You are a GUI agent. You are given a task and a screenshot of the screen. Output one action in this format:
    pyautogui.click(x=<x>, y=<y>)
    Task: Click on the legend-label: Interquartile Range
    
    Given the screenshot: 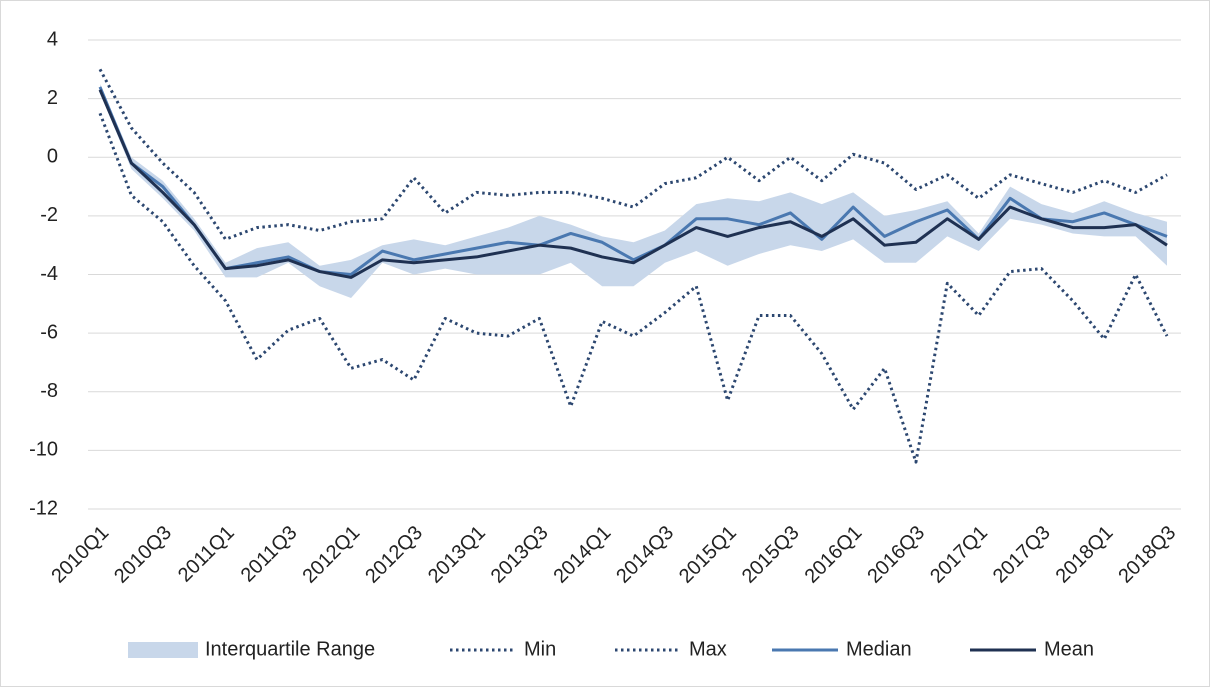 What is the action you would take?
    pyautogui.click(x=290, y=649)
    